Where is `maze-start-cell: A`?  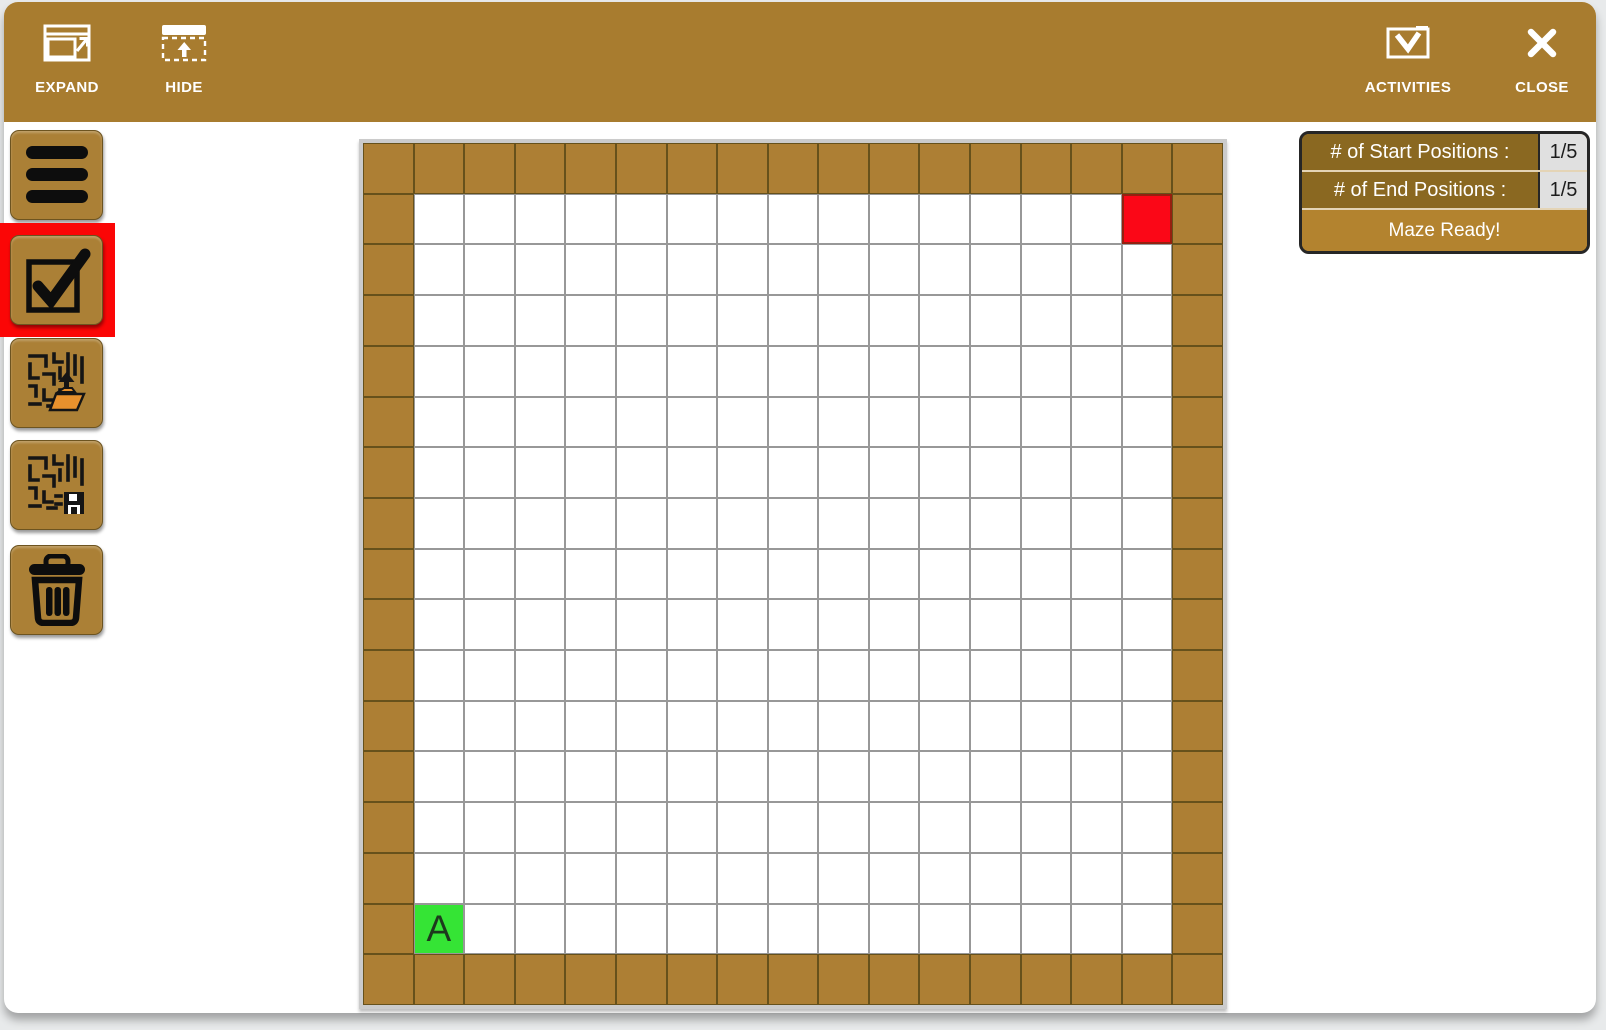
maze-start-cell: A is located at coordinates (439, 929).